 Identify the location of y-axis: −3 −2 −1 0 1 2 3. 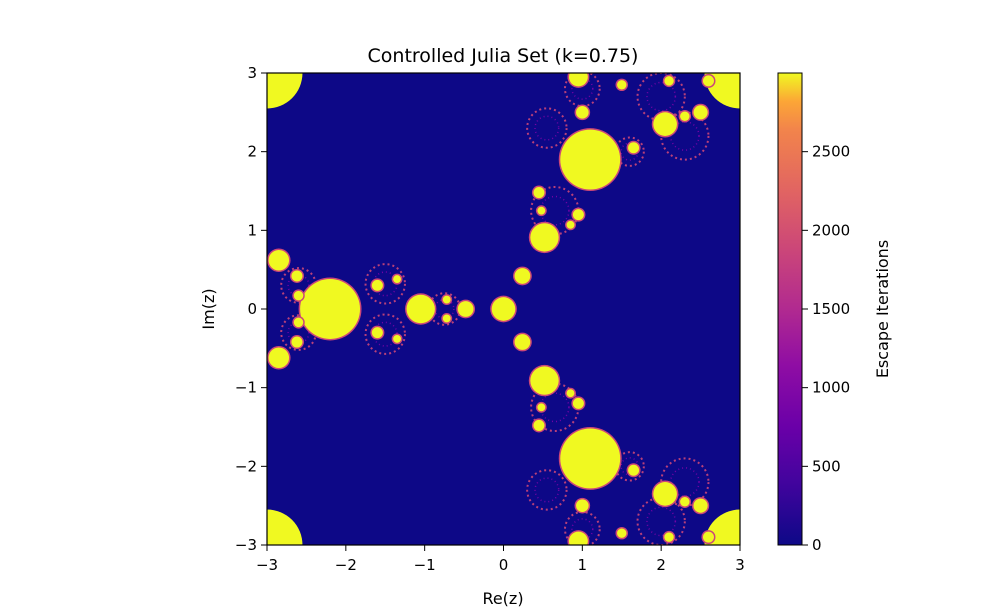
(251, 309).